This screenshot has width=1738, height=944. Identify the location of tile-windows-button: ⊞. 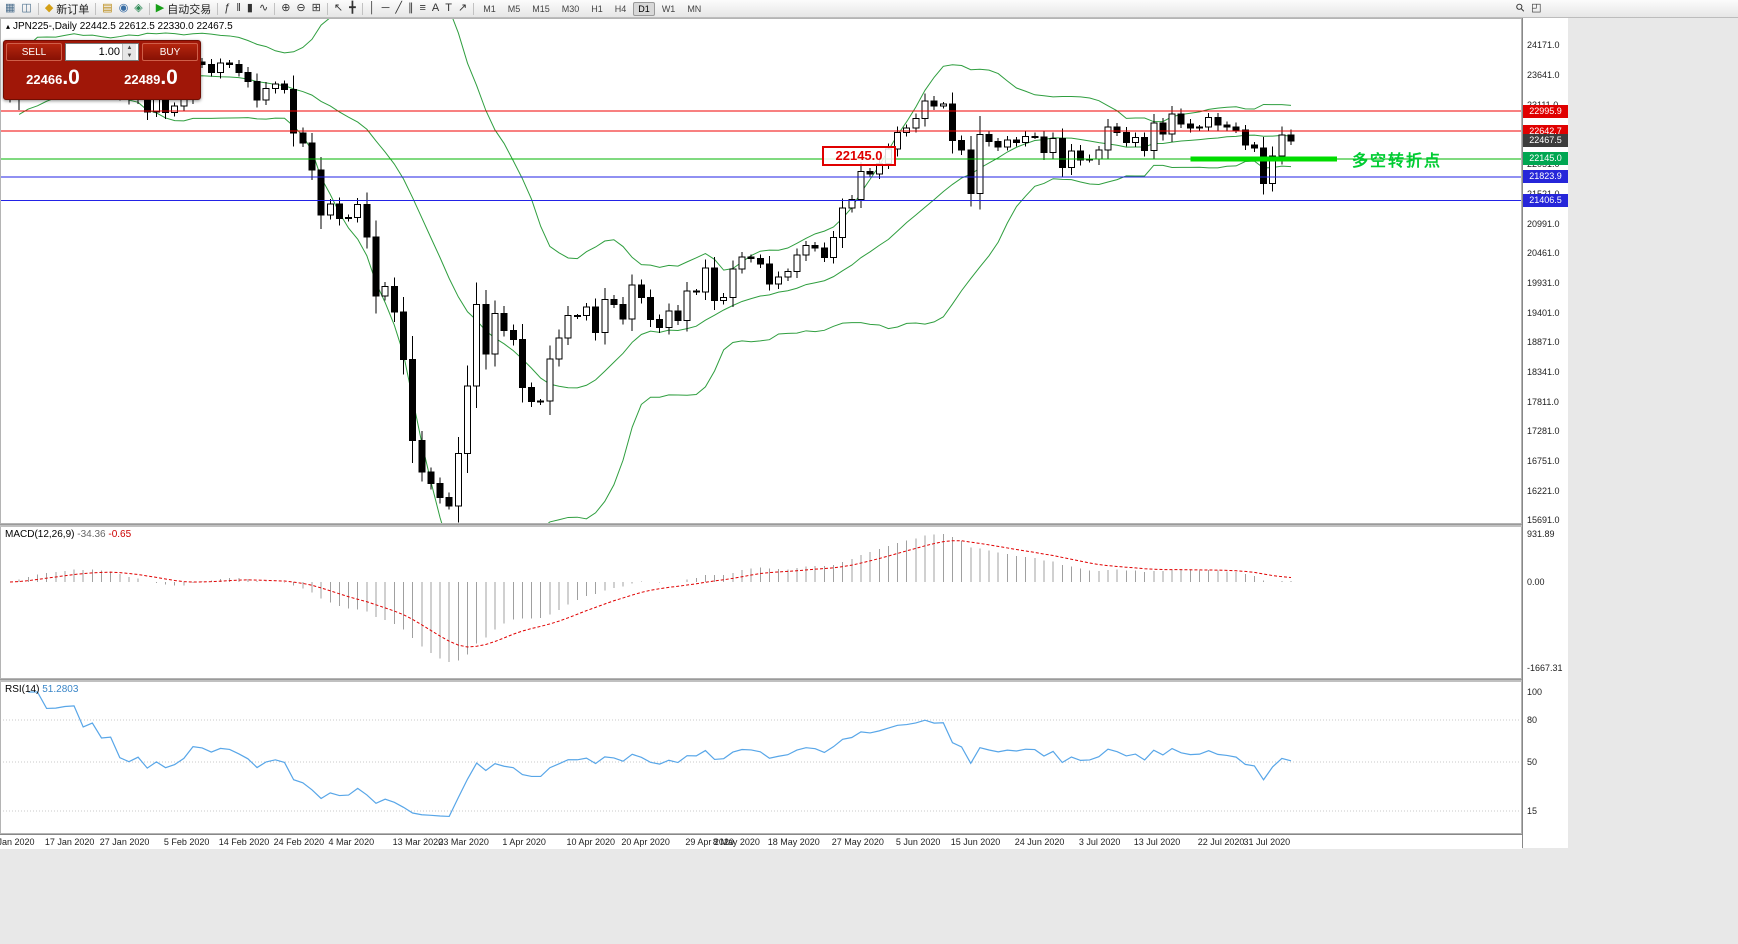
(316, 8).